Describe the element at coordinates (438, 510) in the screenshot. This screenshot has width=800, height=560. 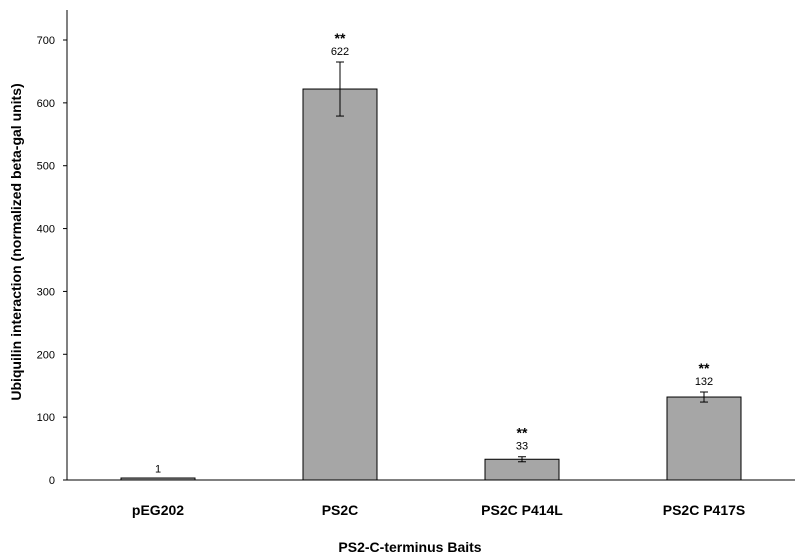
I see `x-axis-tick-labels: pEG202 PS2C PS2C P414L PS2C P417S` at that location.